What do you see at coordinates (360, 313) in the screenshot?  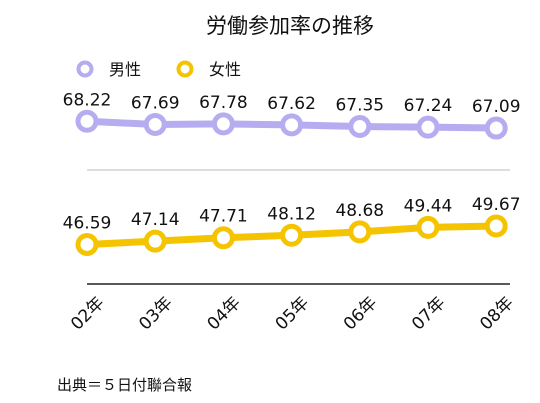 I see `x-tick-label: 06年` at bounding box center [360, 313].